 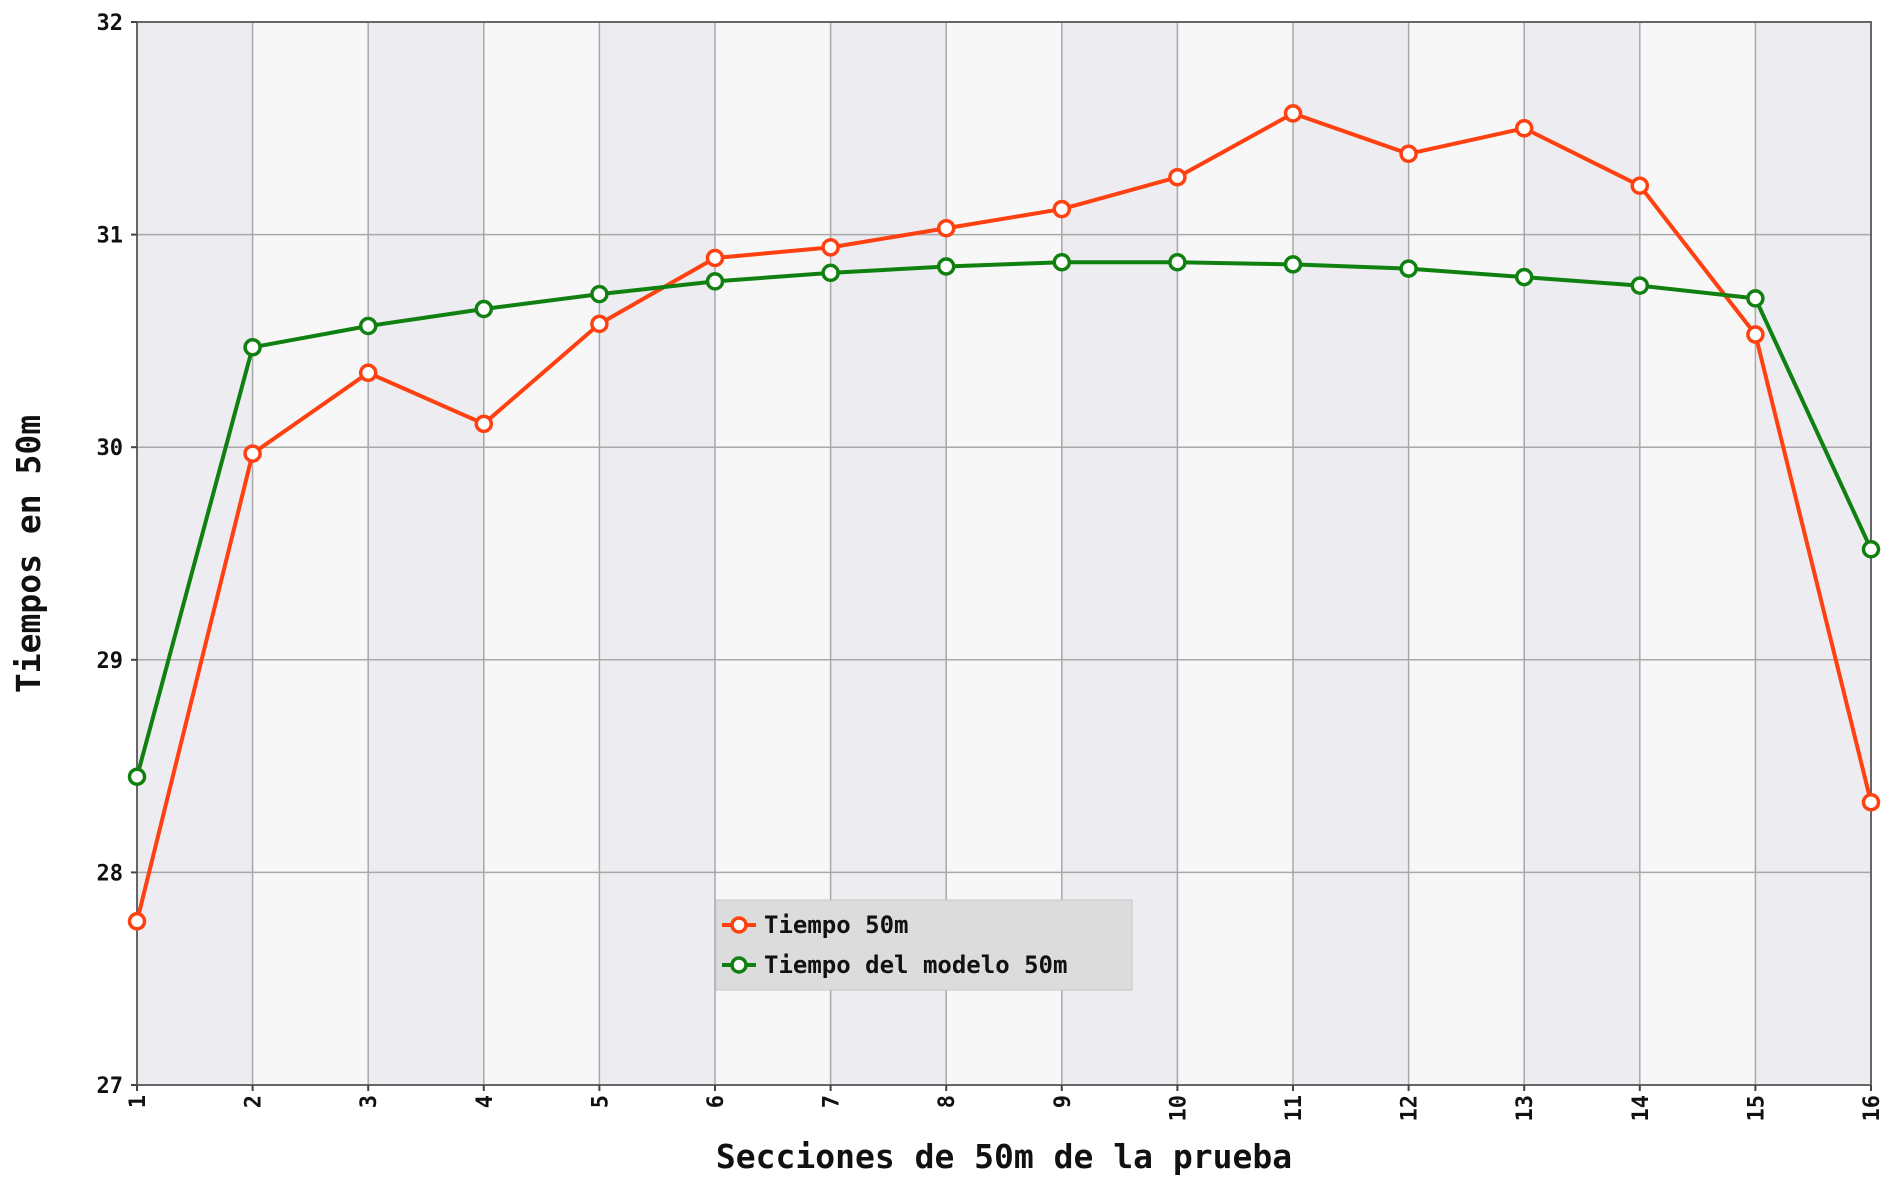 I want to click on x-tick-label: 9, so click(x=1063, y=1101).